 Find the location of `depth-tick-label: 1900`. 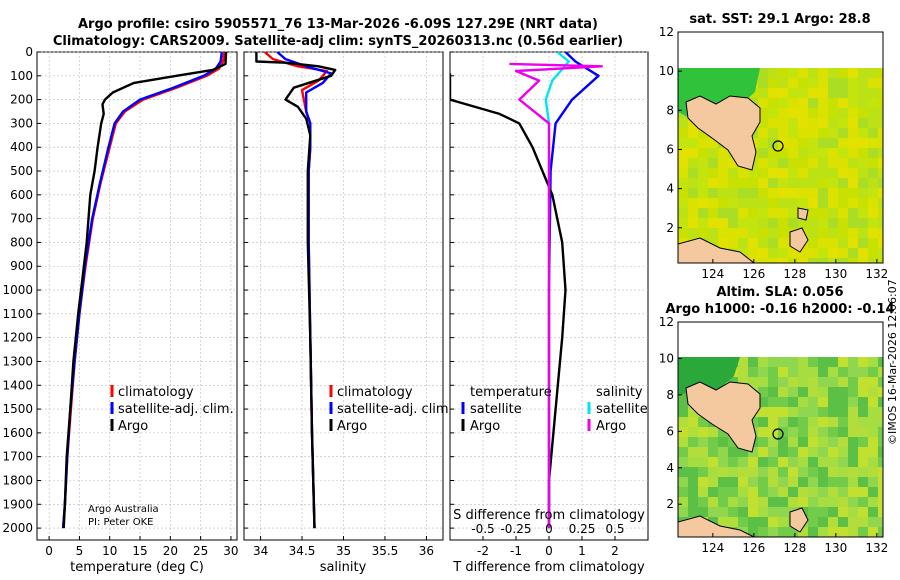

depth-tick-label: 1900 is located at coordinates (17, 504).